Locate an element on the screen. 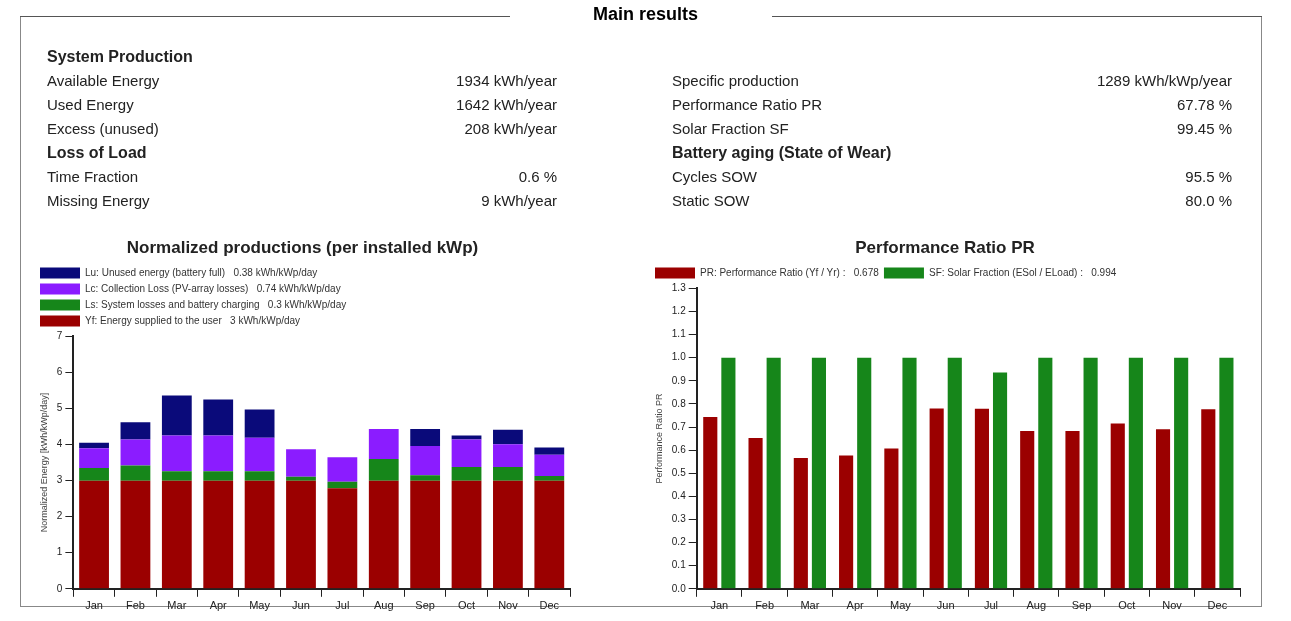 This screenshot has width=1291, height=621. legend-label: Lc: Collection Loss (PV-array losses) 0.74 kWh/kWp/day is located at coordinates (213, 288).